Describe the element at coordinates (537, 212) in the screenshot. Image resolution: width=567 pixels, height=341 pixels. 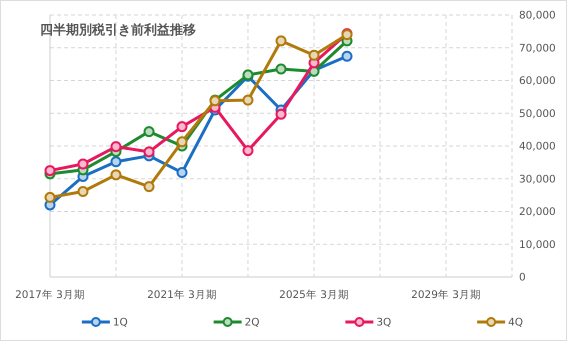
I see `y-tick-label: 20,000` at that location.